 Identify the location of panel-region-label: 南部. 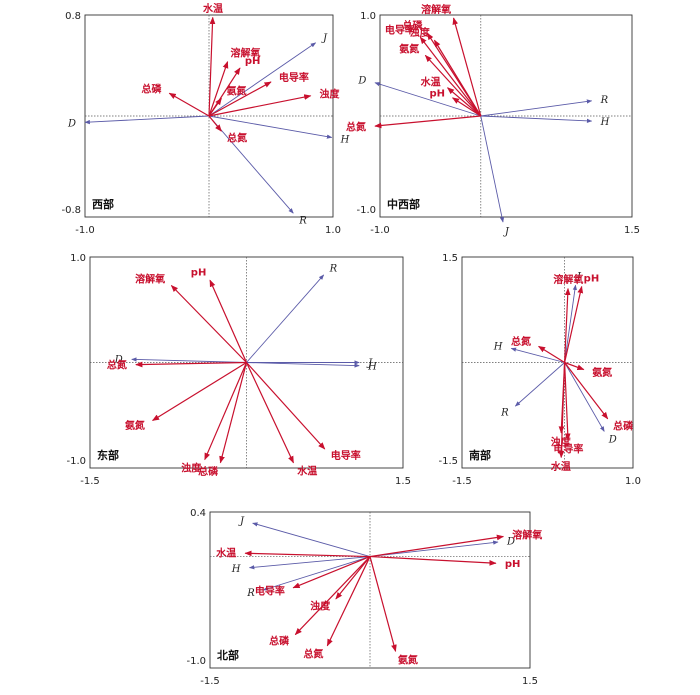
(480, 455).